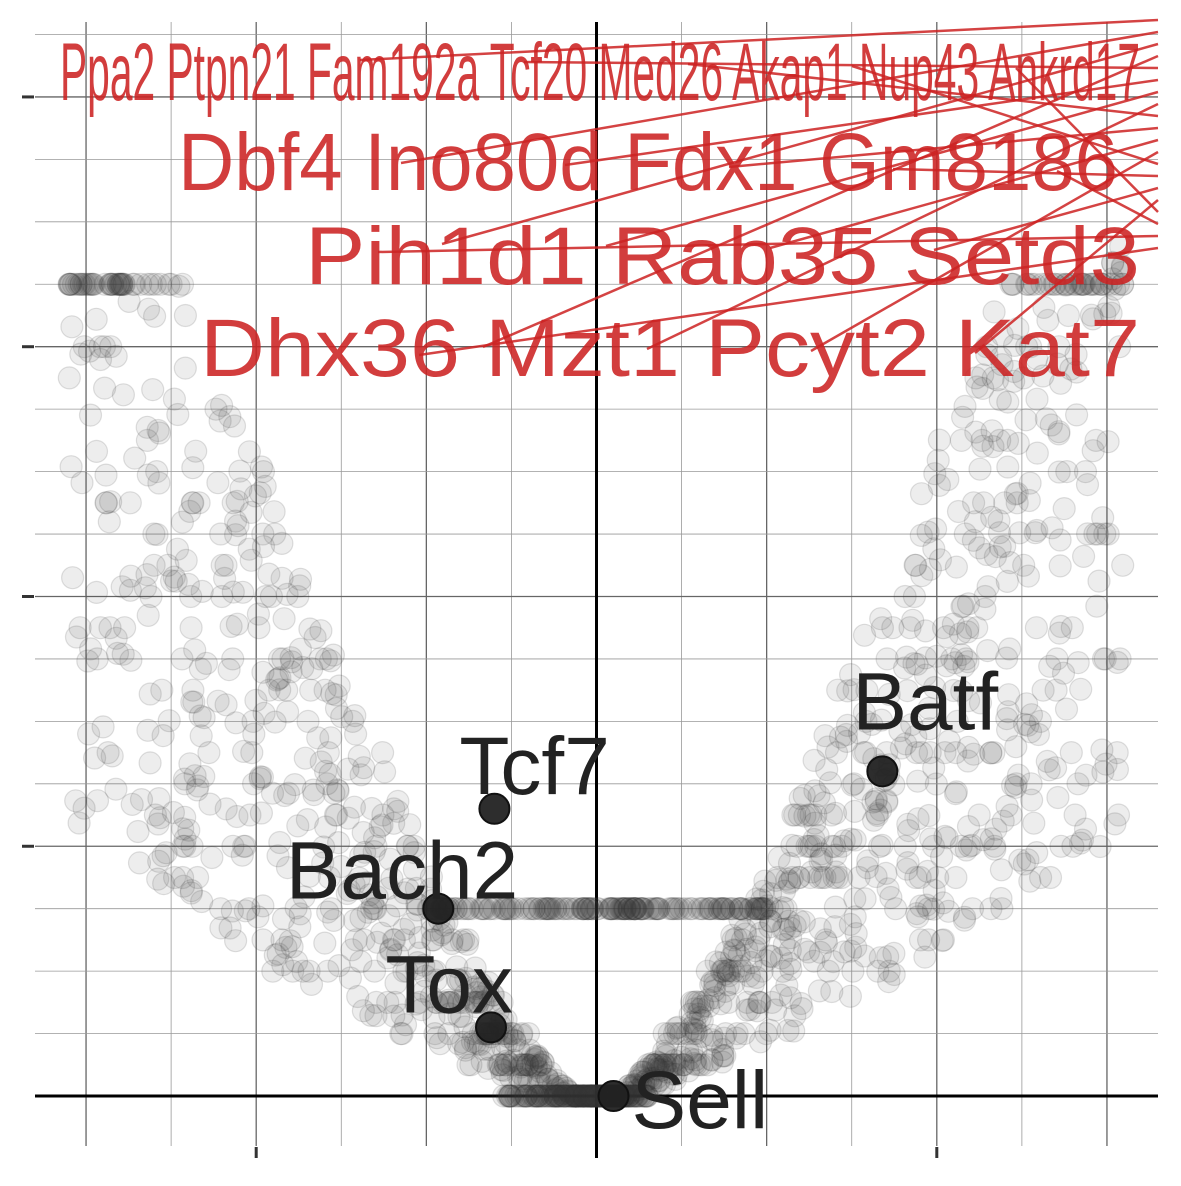 The image size is (1181, 1186). I want to click on label-connector-line, so click(902, 226).